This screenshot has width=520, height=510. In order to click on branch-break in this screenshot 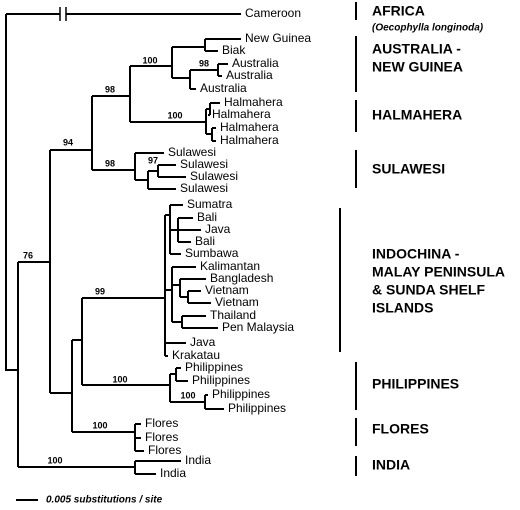, I will do `click(63, 14)`.